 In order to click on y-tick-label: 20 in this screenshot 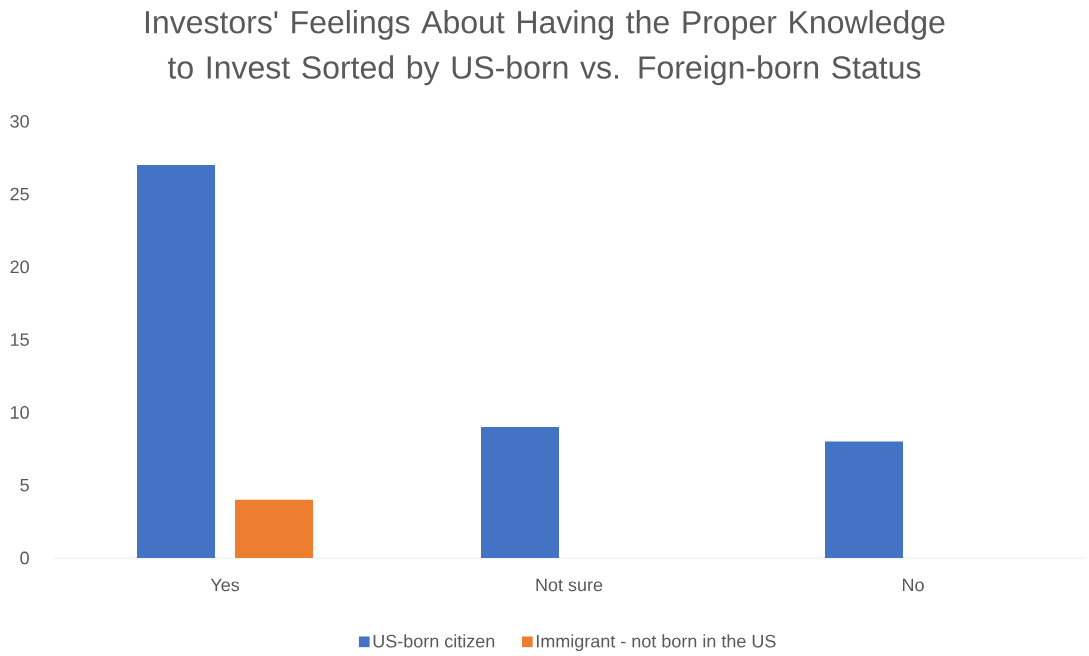, I will do `click(19, 267)`.